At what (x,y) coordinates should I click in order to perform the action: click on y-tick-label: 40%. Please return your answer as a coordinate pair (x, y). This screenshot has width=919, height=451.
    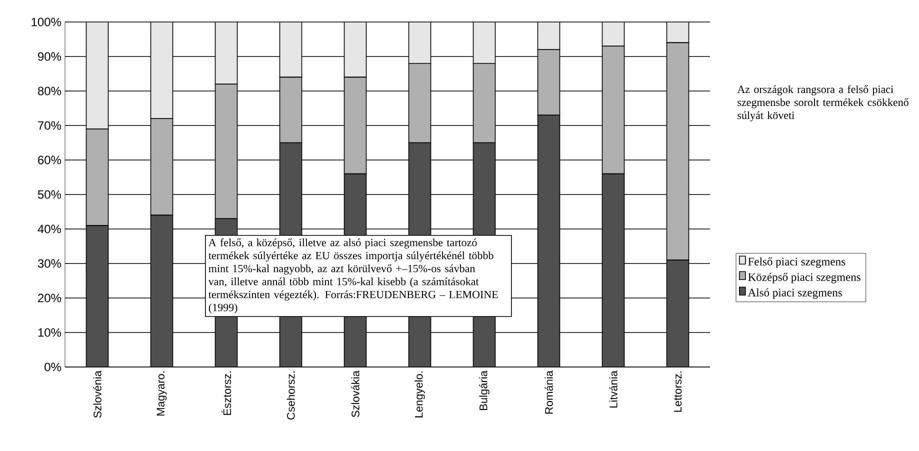
    Looking at the image, I should click on (50, 229).